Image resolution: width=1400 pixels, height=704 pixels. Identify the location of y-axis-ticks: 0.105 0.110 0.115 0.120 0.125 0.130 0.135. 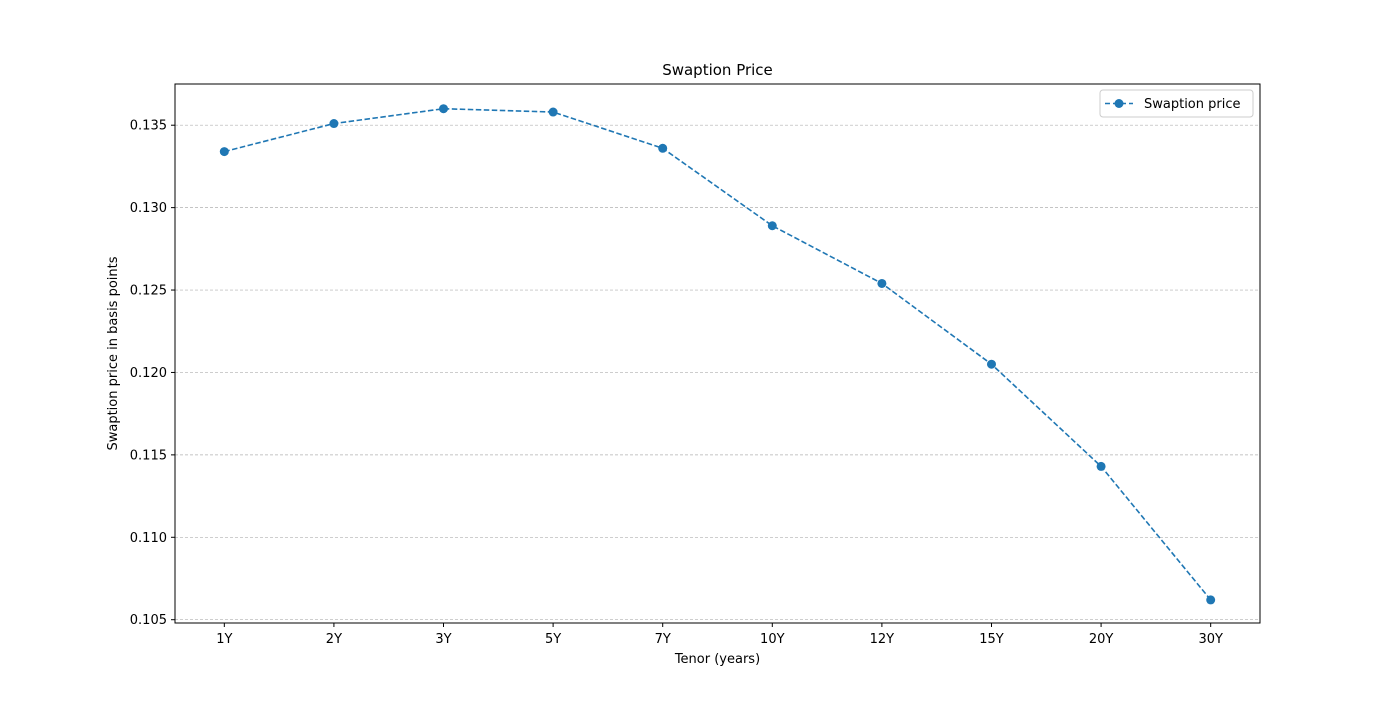
(152, 373).